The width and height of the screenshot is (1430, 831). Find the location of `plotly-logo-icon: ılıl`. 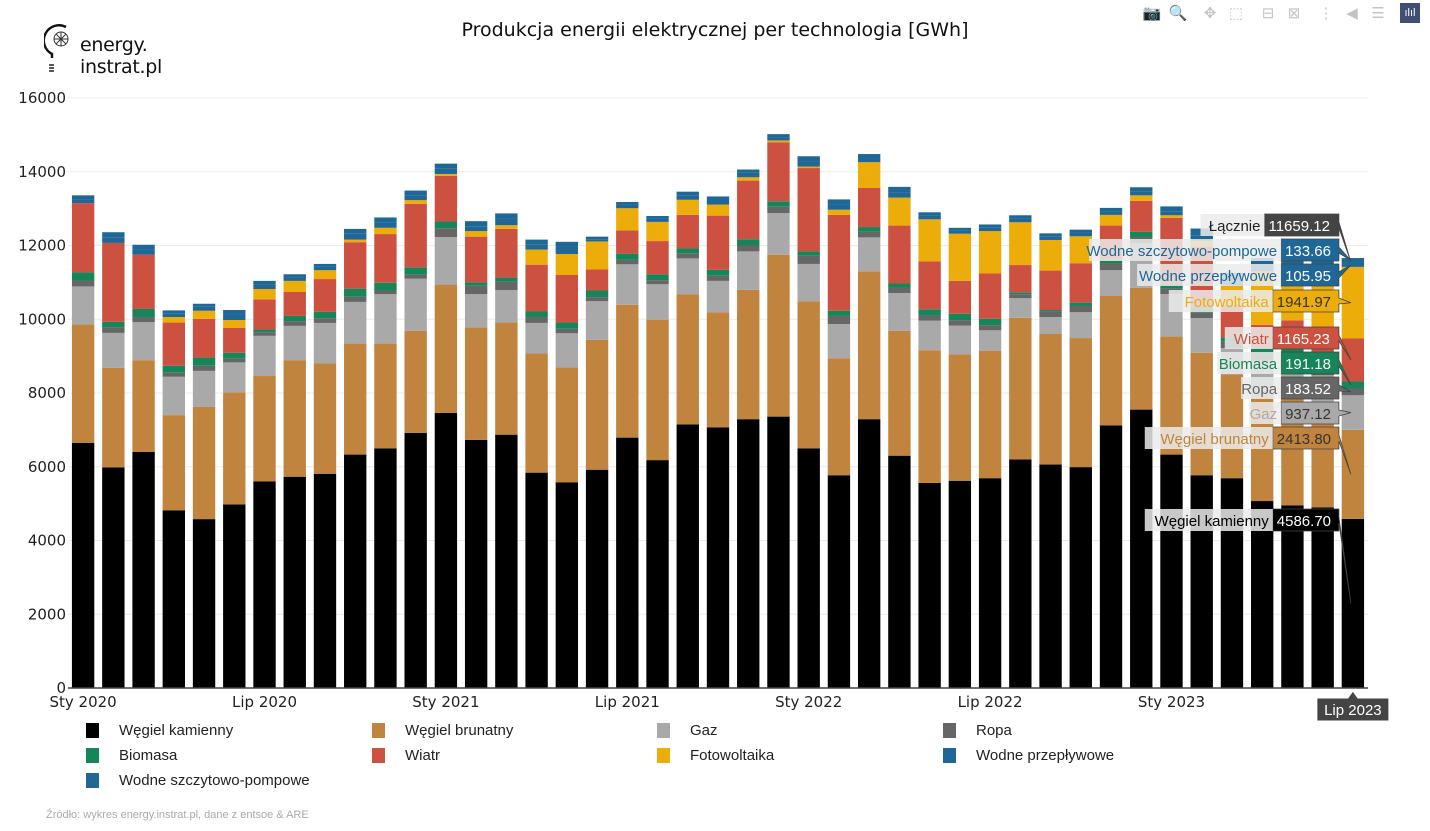

plotly-logo-icon: ılıl is located at coordinates (1410, 13).